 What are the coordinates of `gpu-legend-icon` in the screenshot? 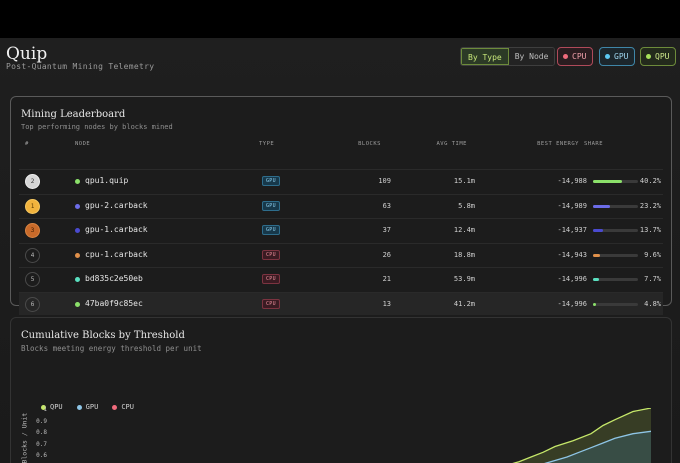 It's located at (79, 407).